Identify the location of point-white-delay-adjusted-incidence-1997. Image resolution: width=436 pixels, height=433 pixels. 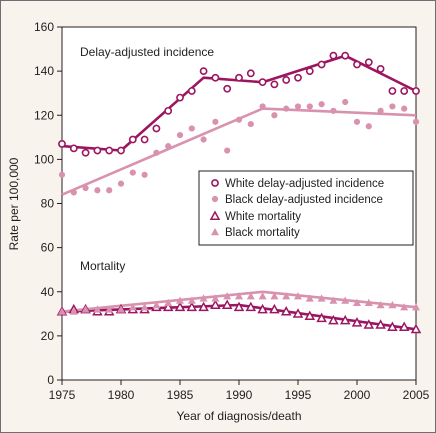
(321, 64).